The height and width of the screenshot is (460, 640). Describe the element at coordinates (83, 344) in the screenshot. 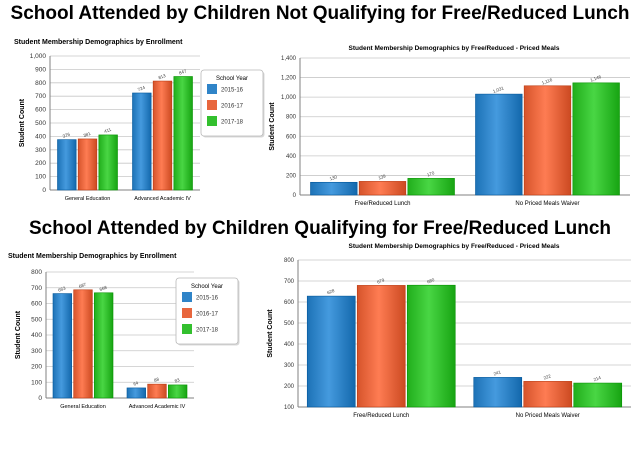

I see `bar-2016-17-general-education` at that location.